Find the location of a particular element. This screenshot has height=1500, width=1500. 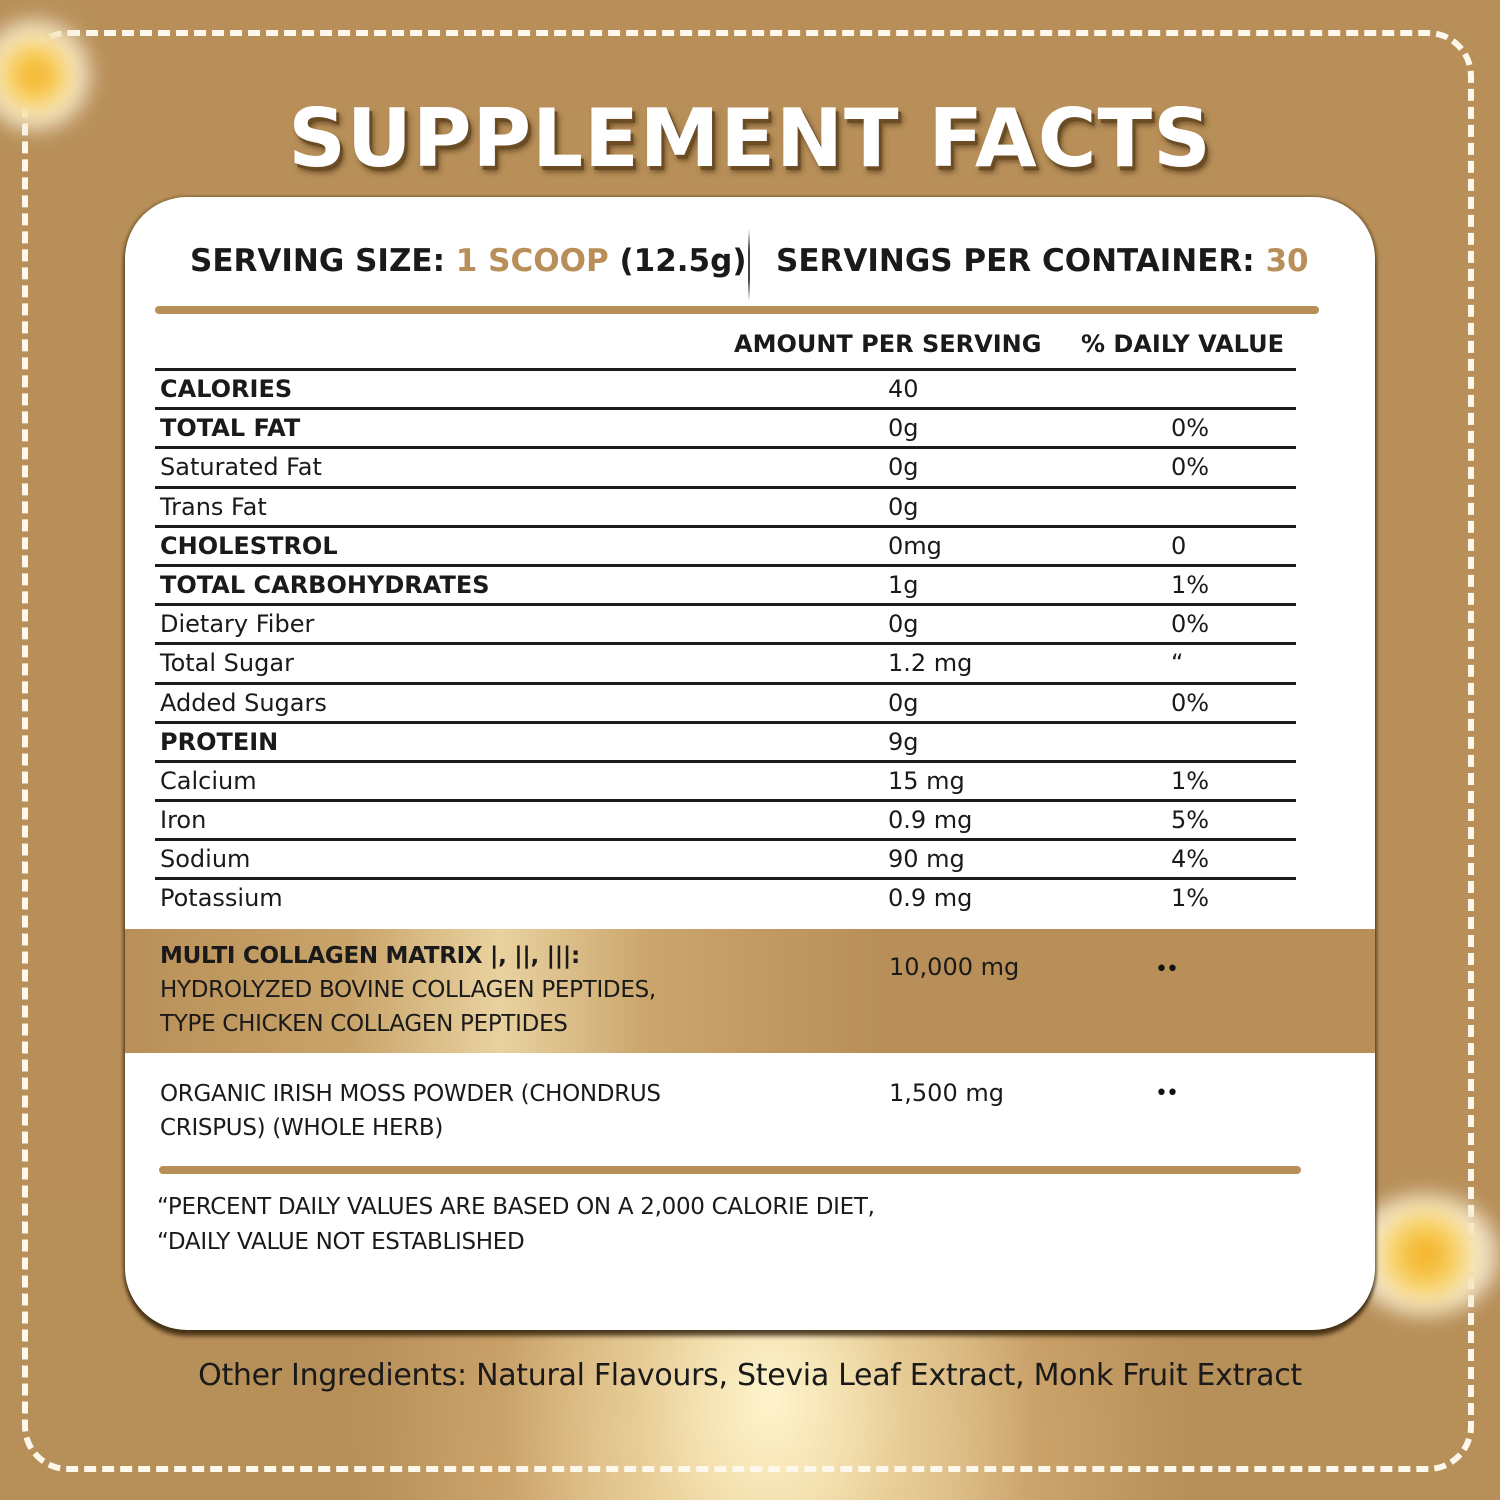

nutrient-name: Added Sugars is located at coordinates (243, 702).